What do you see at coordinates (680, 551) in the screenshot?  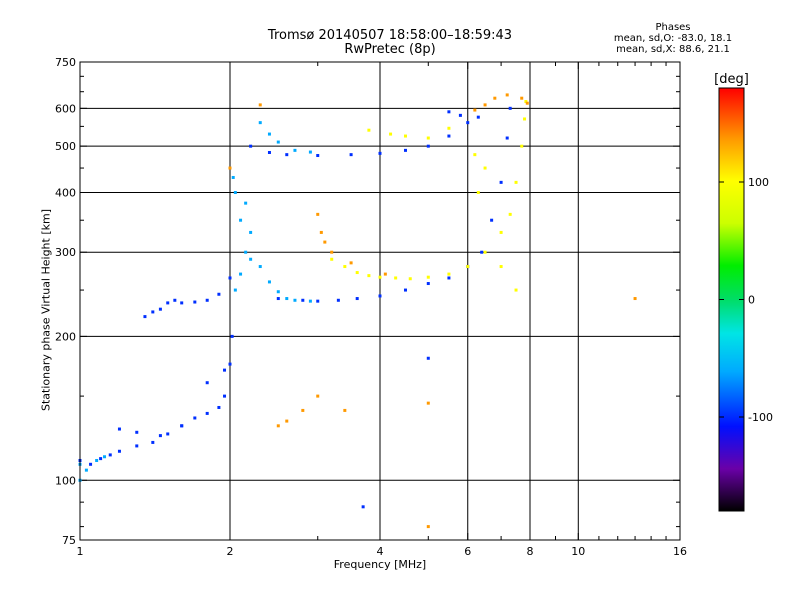 I see `x-tick-label: 16` at bounding box center [680, 551].